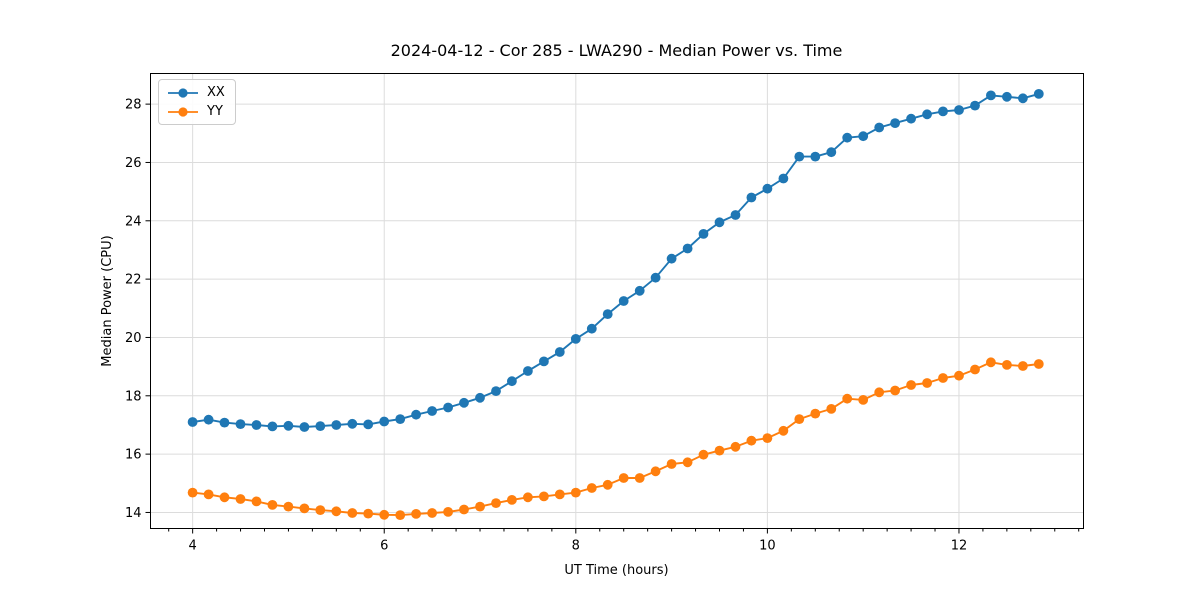 The height and width of the screenshot is (600, 1200). Describe the element at coordinates (216, 92) in the screenshot. I see `legend-label-xx: XX` at that location.